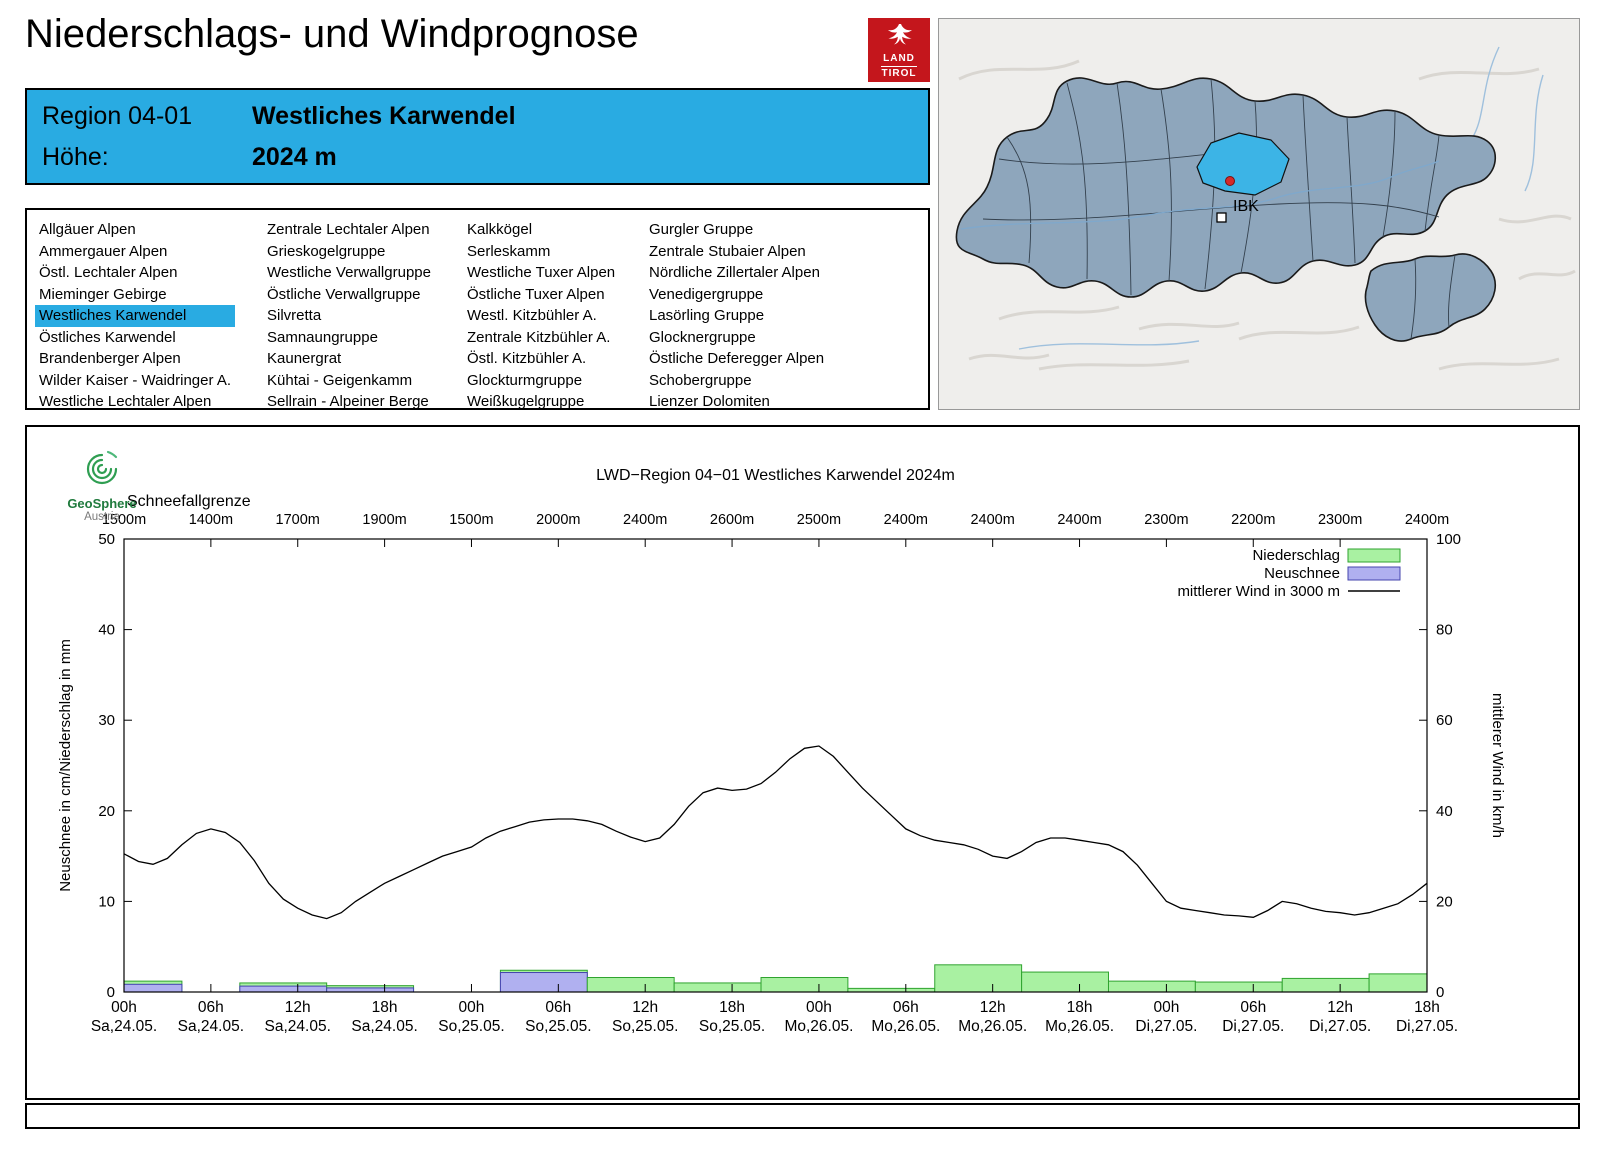 The image size is (1600, 1153). Describe the element at coordinates (1497, 765) in the screenshot. I see `right-axis-title: mittlerer Wind in km/h` at that location.